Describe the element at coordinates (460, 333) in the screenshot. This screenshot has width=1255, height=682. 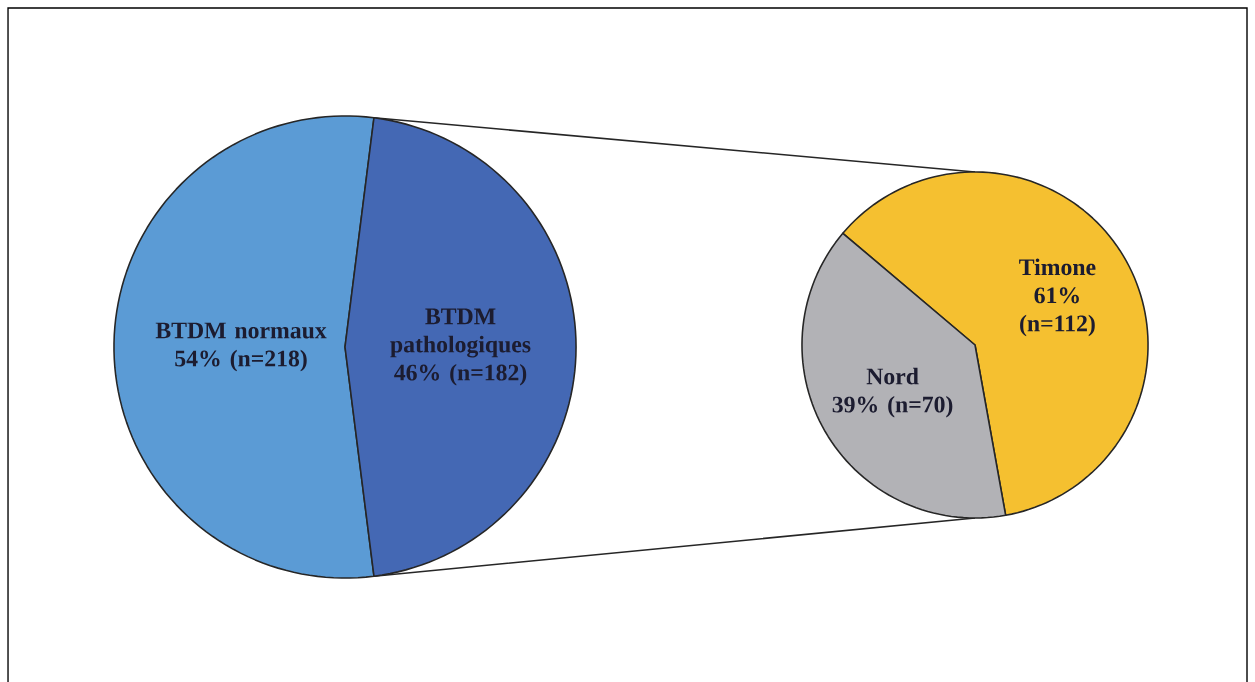
I see `slice-label: BTDM pathologiques` at that location.